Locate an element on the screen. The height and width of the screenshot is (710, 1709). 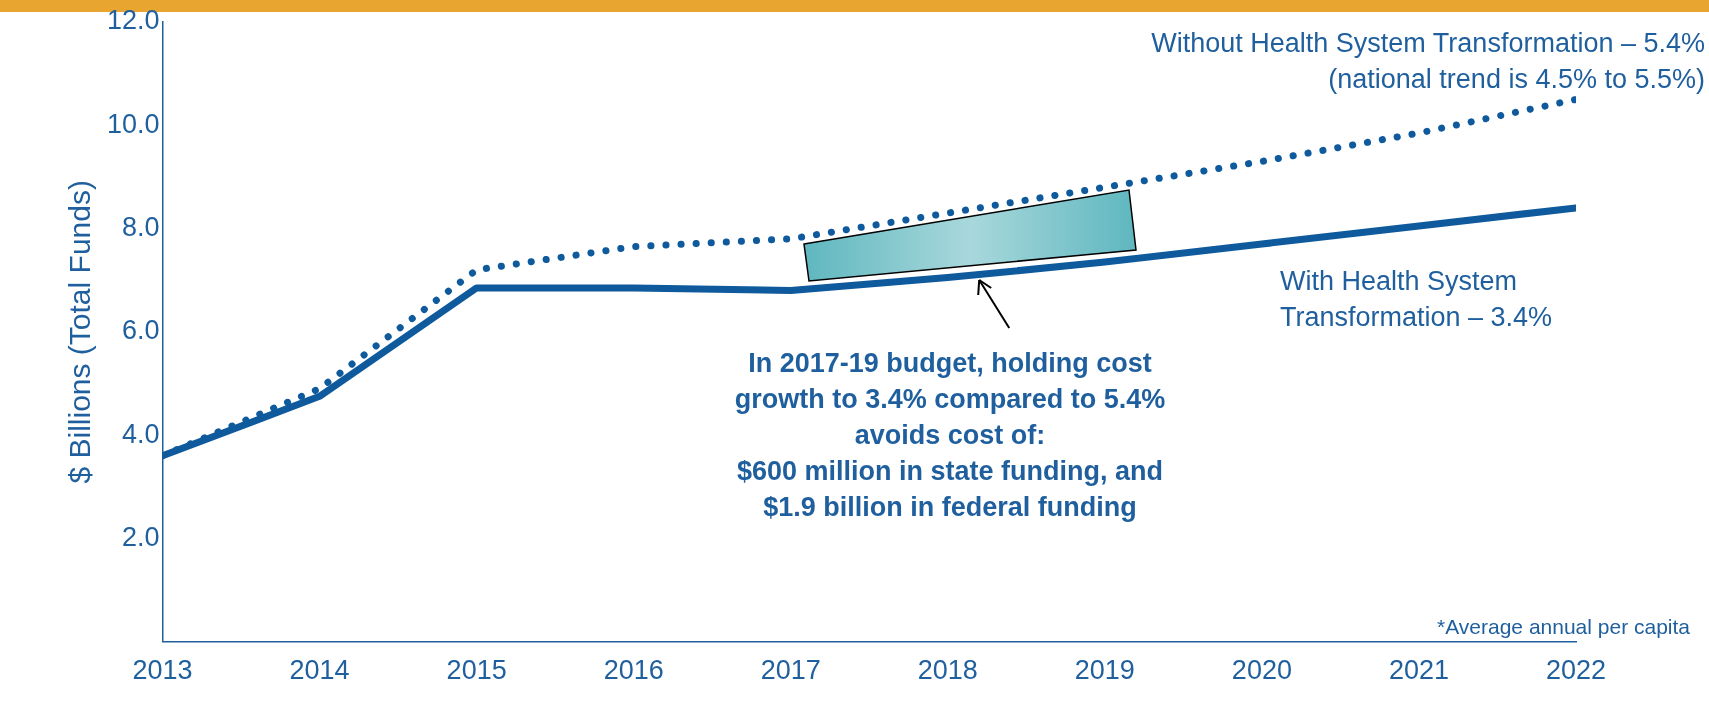
x-tick-label: 2013 is located at coordinates (162, 670).